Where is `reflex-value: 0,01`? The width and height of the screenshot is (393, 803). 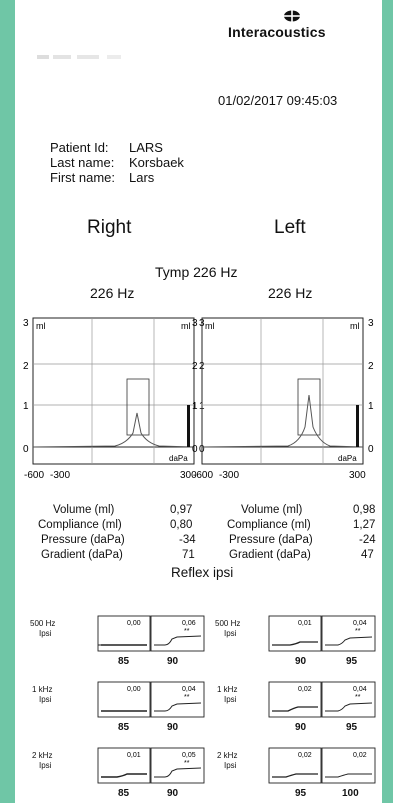
reflex-value: 0,01 is located at coordinates (134, 755).